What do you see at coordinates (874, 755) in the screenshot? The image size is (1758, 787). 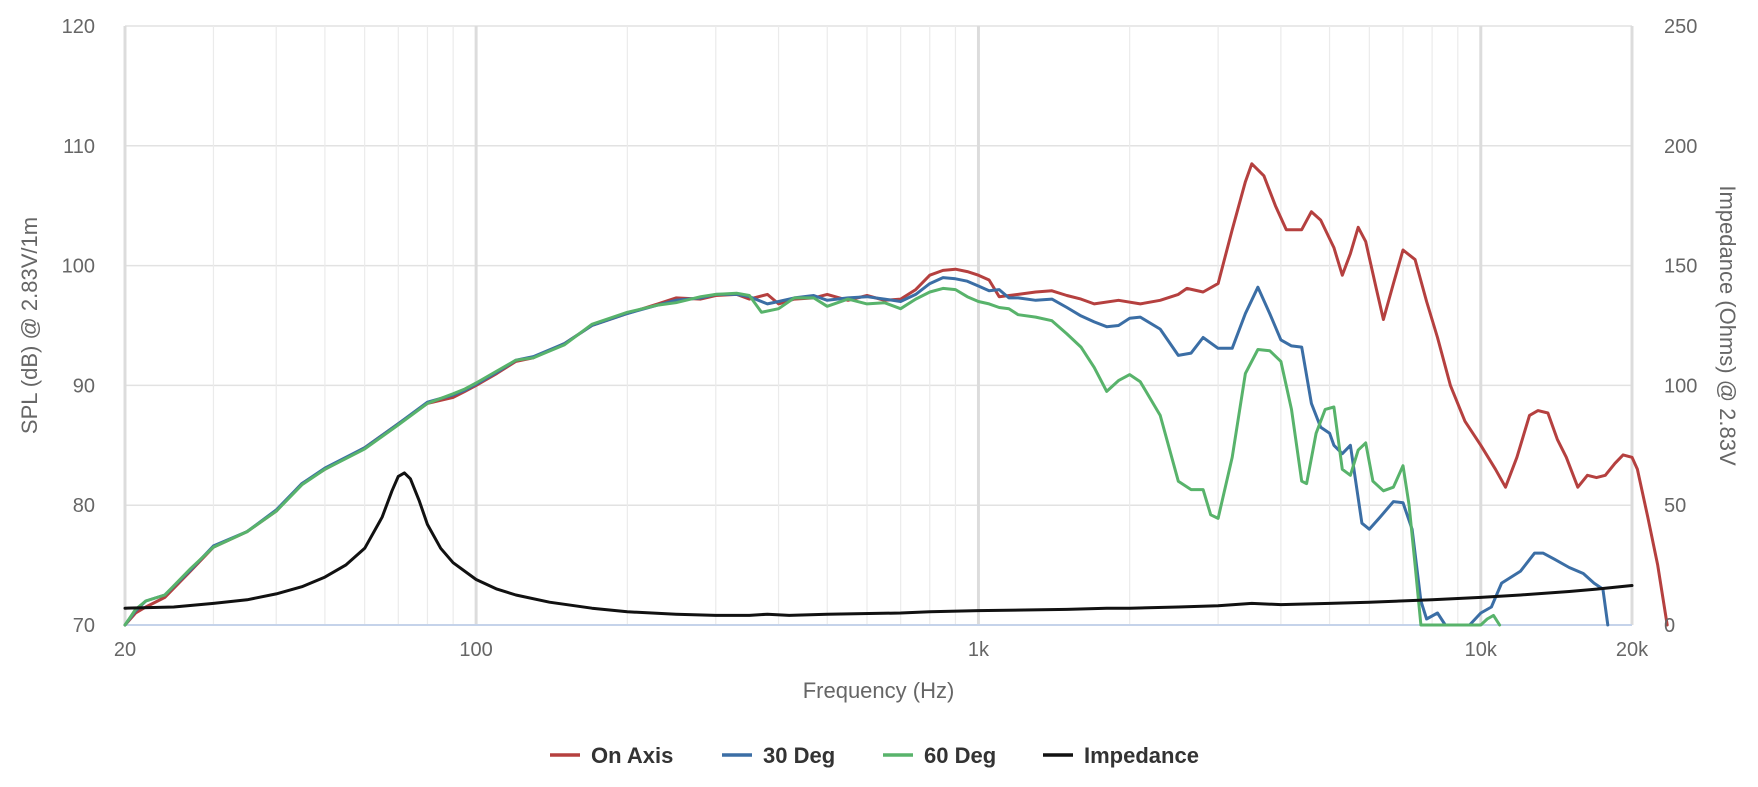 I see `legend: On Axis 30 Deg 60 Deg Impedance` at bounding box center [874, 755].